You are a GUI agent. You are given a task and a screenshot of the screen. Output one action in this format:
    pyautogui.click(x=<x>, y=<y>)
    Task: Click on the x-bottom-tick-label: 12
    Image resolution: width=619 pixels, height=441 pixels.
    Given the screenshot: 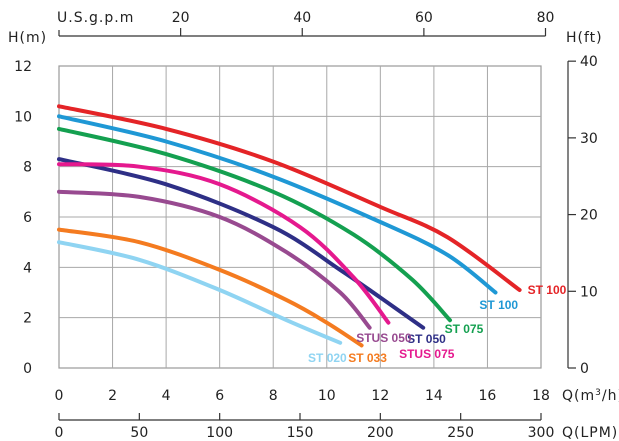 What is the action you would take?
    pyautogui.click(x=380, y=396)
    